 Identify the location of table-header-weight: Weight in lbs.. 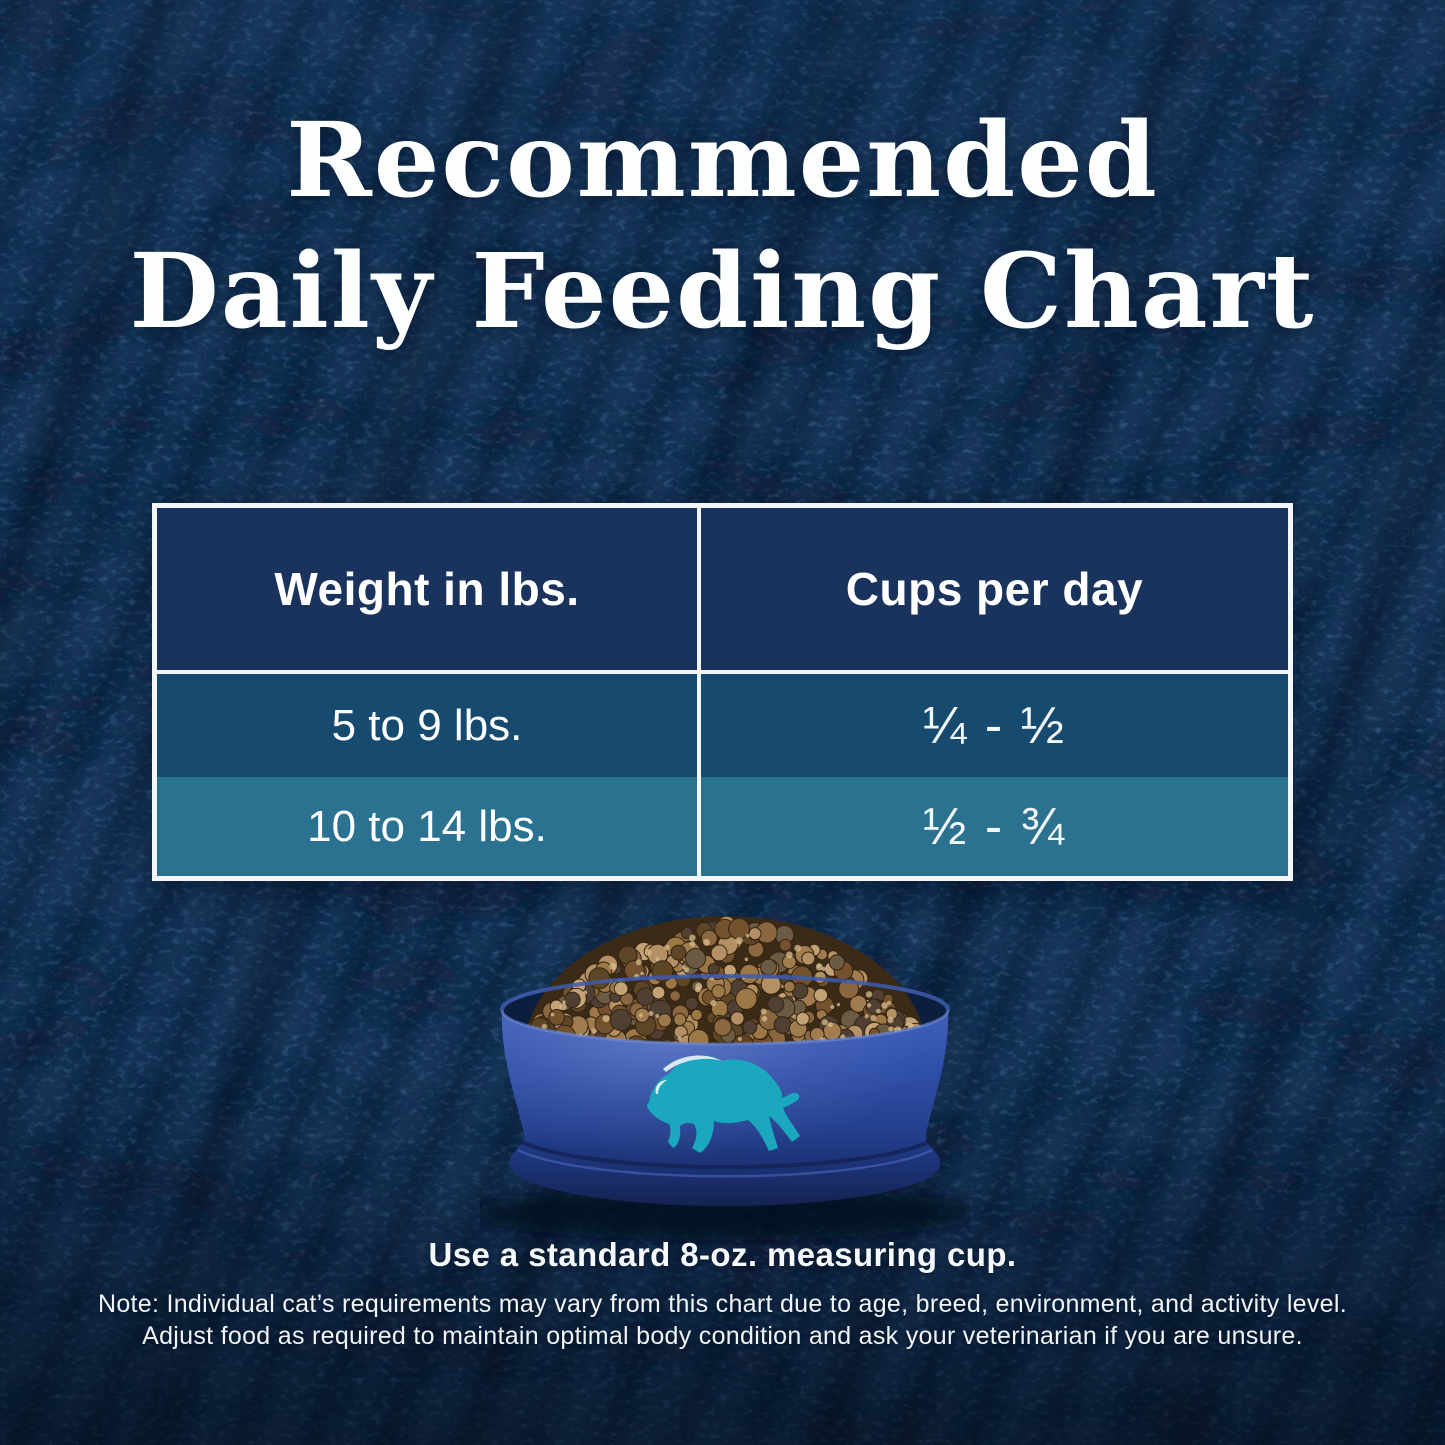
(429, 591).